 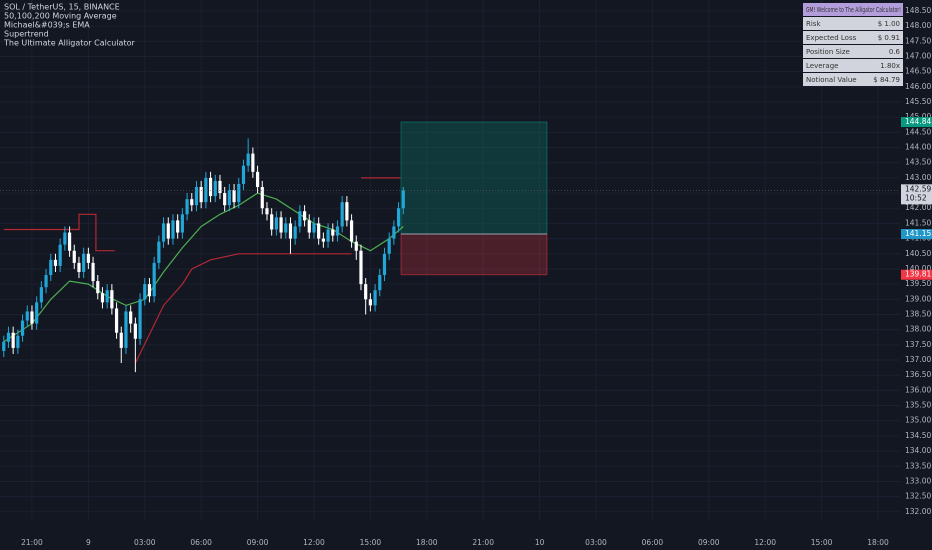 What do you see at coordinates (918, 86) in the screenshot?
I see `y-tick-label: 146.00` at bounding box center [918, 86].